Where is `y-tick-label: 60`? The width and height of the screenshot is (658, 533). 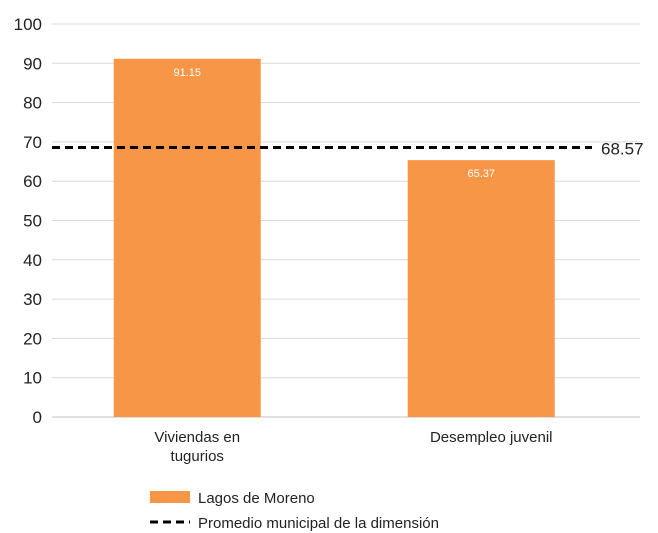
y-tick-label: 60 is located at coordinates (32, 181).